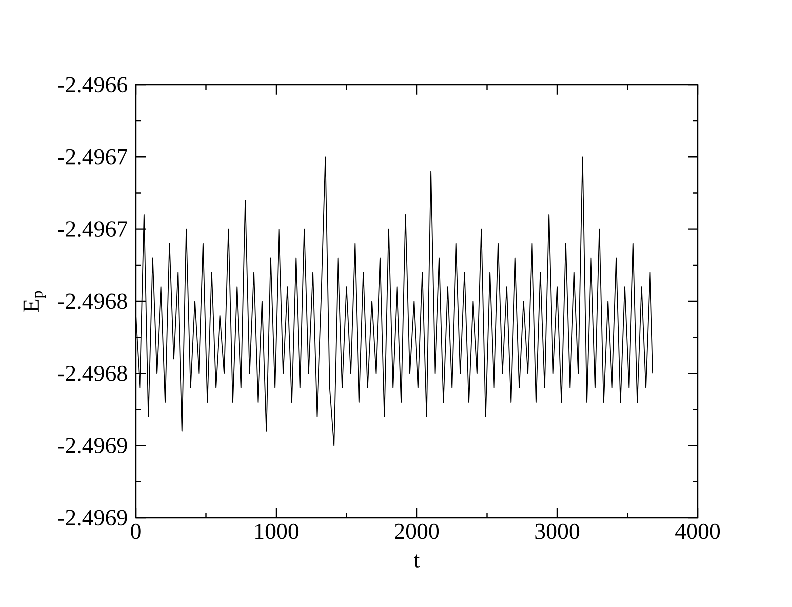 This screenshot has width=792, height=607. I want to click on x-tick-label: 2000, so click(417, 532).